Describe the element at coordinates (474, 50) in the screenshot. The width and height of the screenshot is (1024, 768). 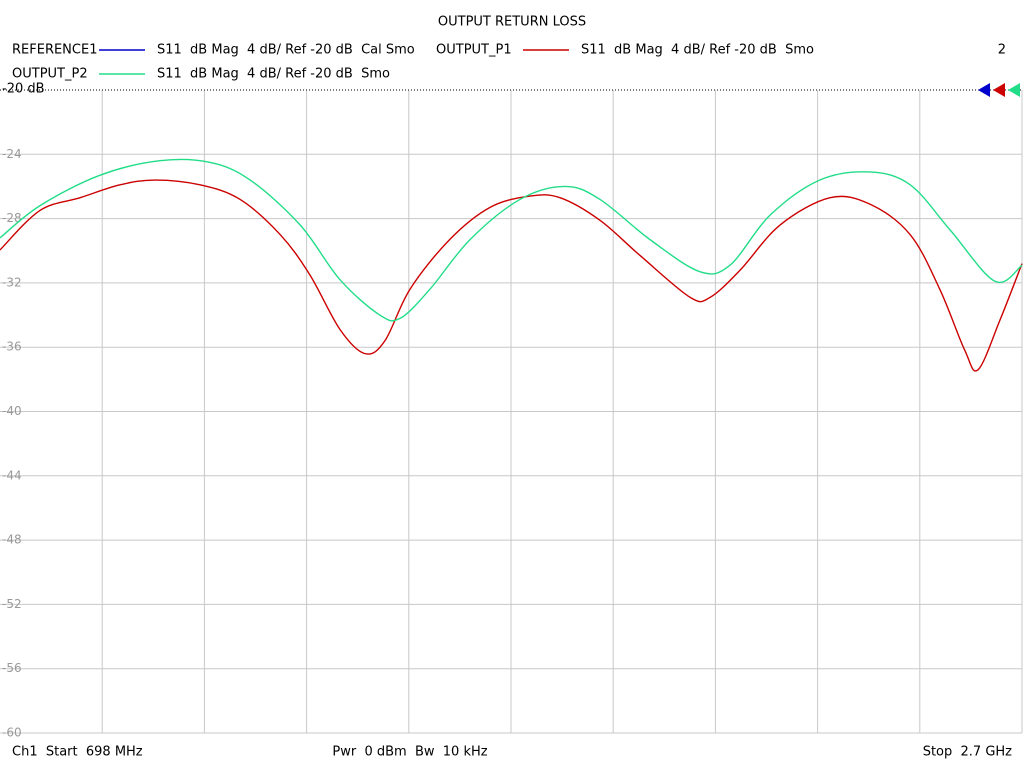
I see `legend-name: OUTPUT_P1` at that location.